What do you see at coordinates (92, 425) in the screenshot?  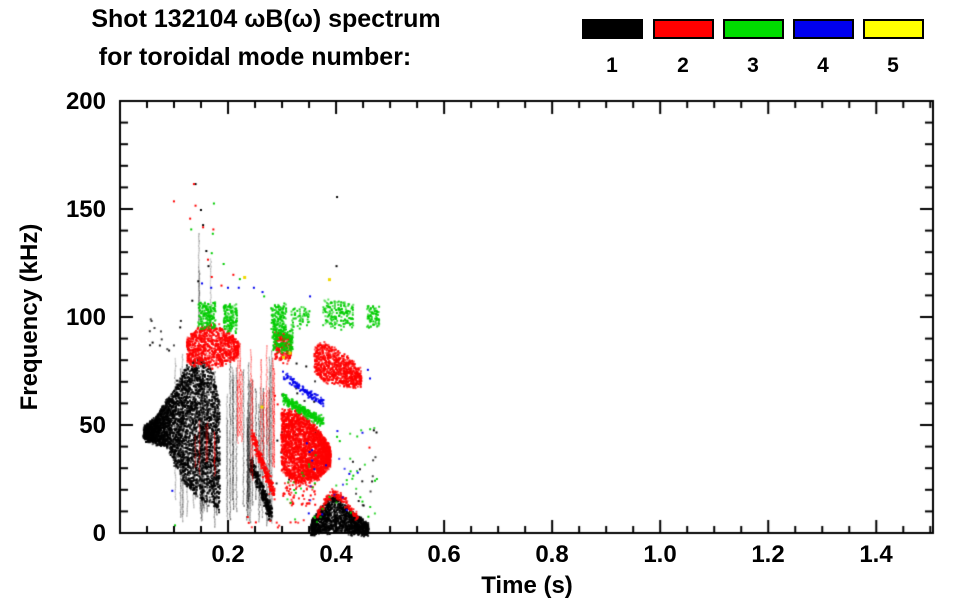 I see `y-tick-label: 50` at bounding box center [92, 425].